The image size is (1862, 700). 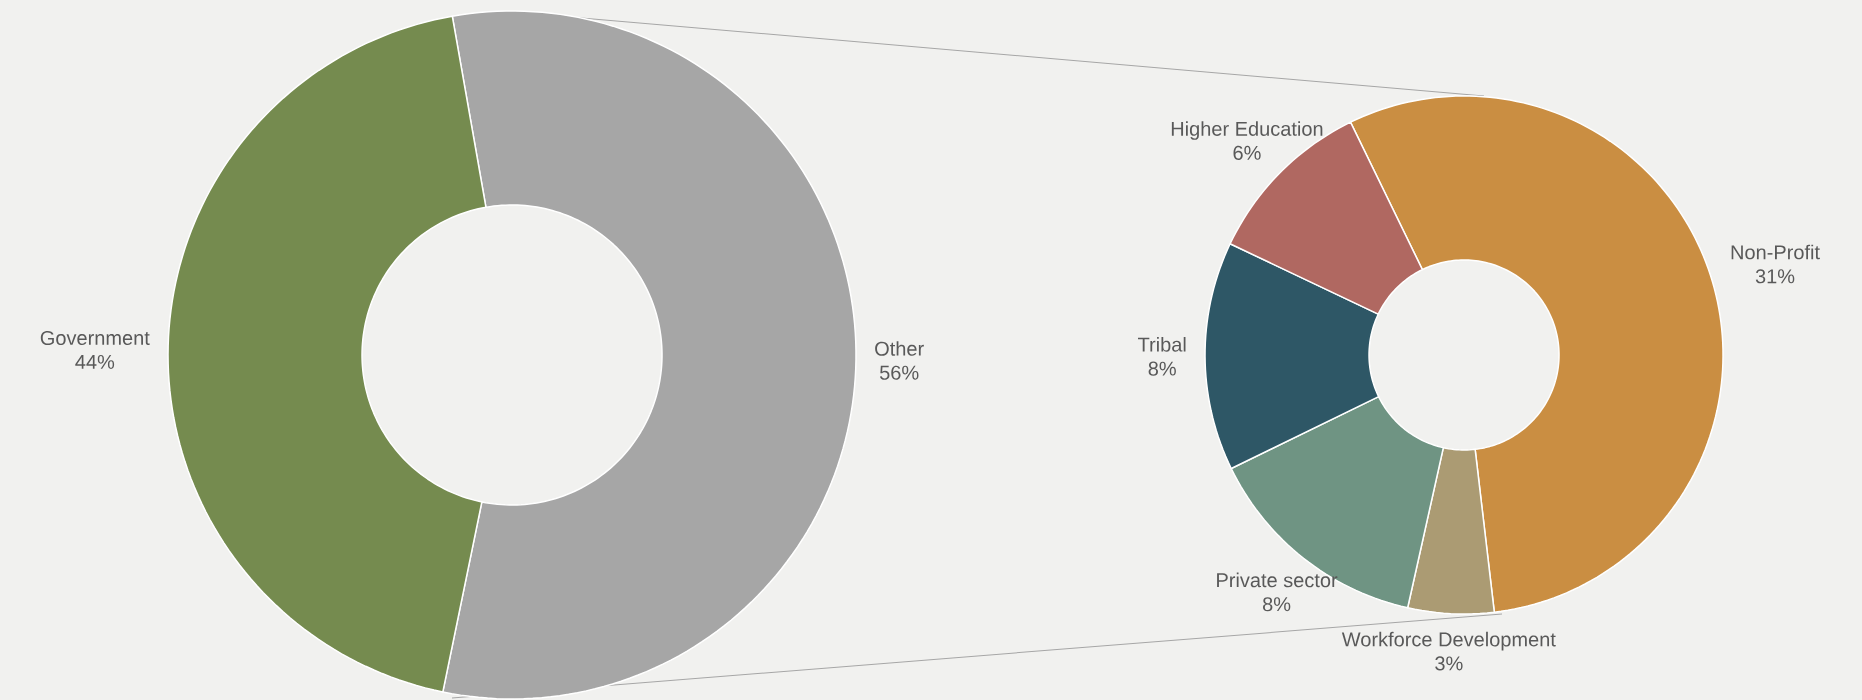 I want to click on data-label: 44%, so click(x=95, y=361).